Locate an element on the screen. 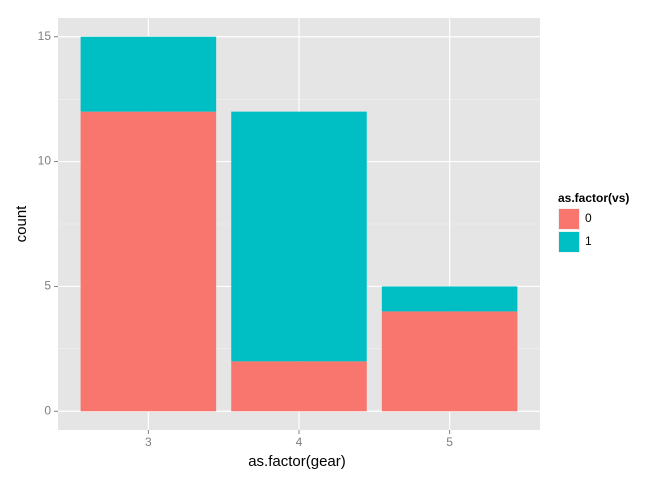 The width and height of the screenshot is (672, 480). x-tick-label: 5 is located at coordinates (449, 442).